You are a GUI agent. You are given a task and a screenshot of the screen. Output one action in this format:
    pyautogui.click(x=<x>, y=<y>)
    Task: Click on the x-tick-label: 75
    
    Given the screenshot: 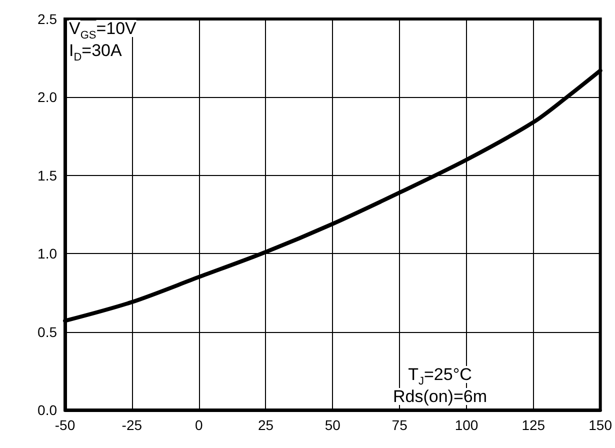 What is the action you would take?
    pyautogui.click(x=400, y=425)
    